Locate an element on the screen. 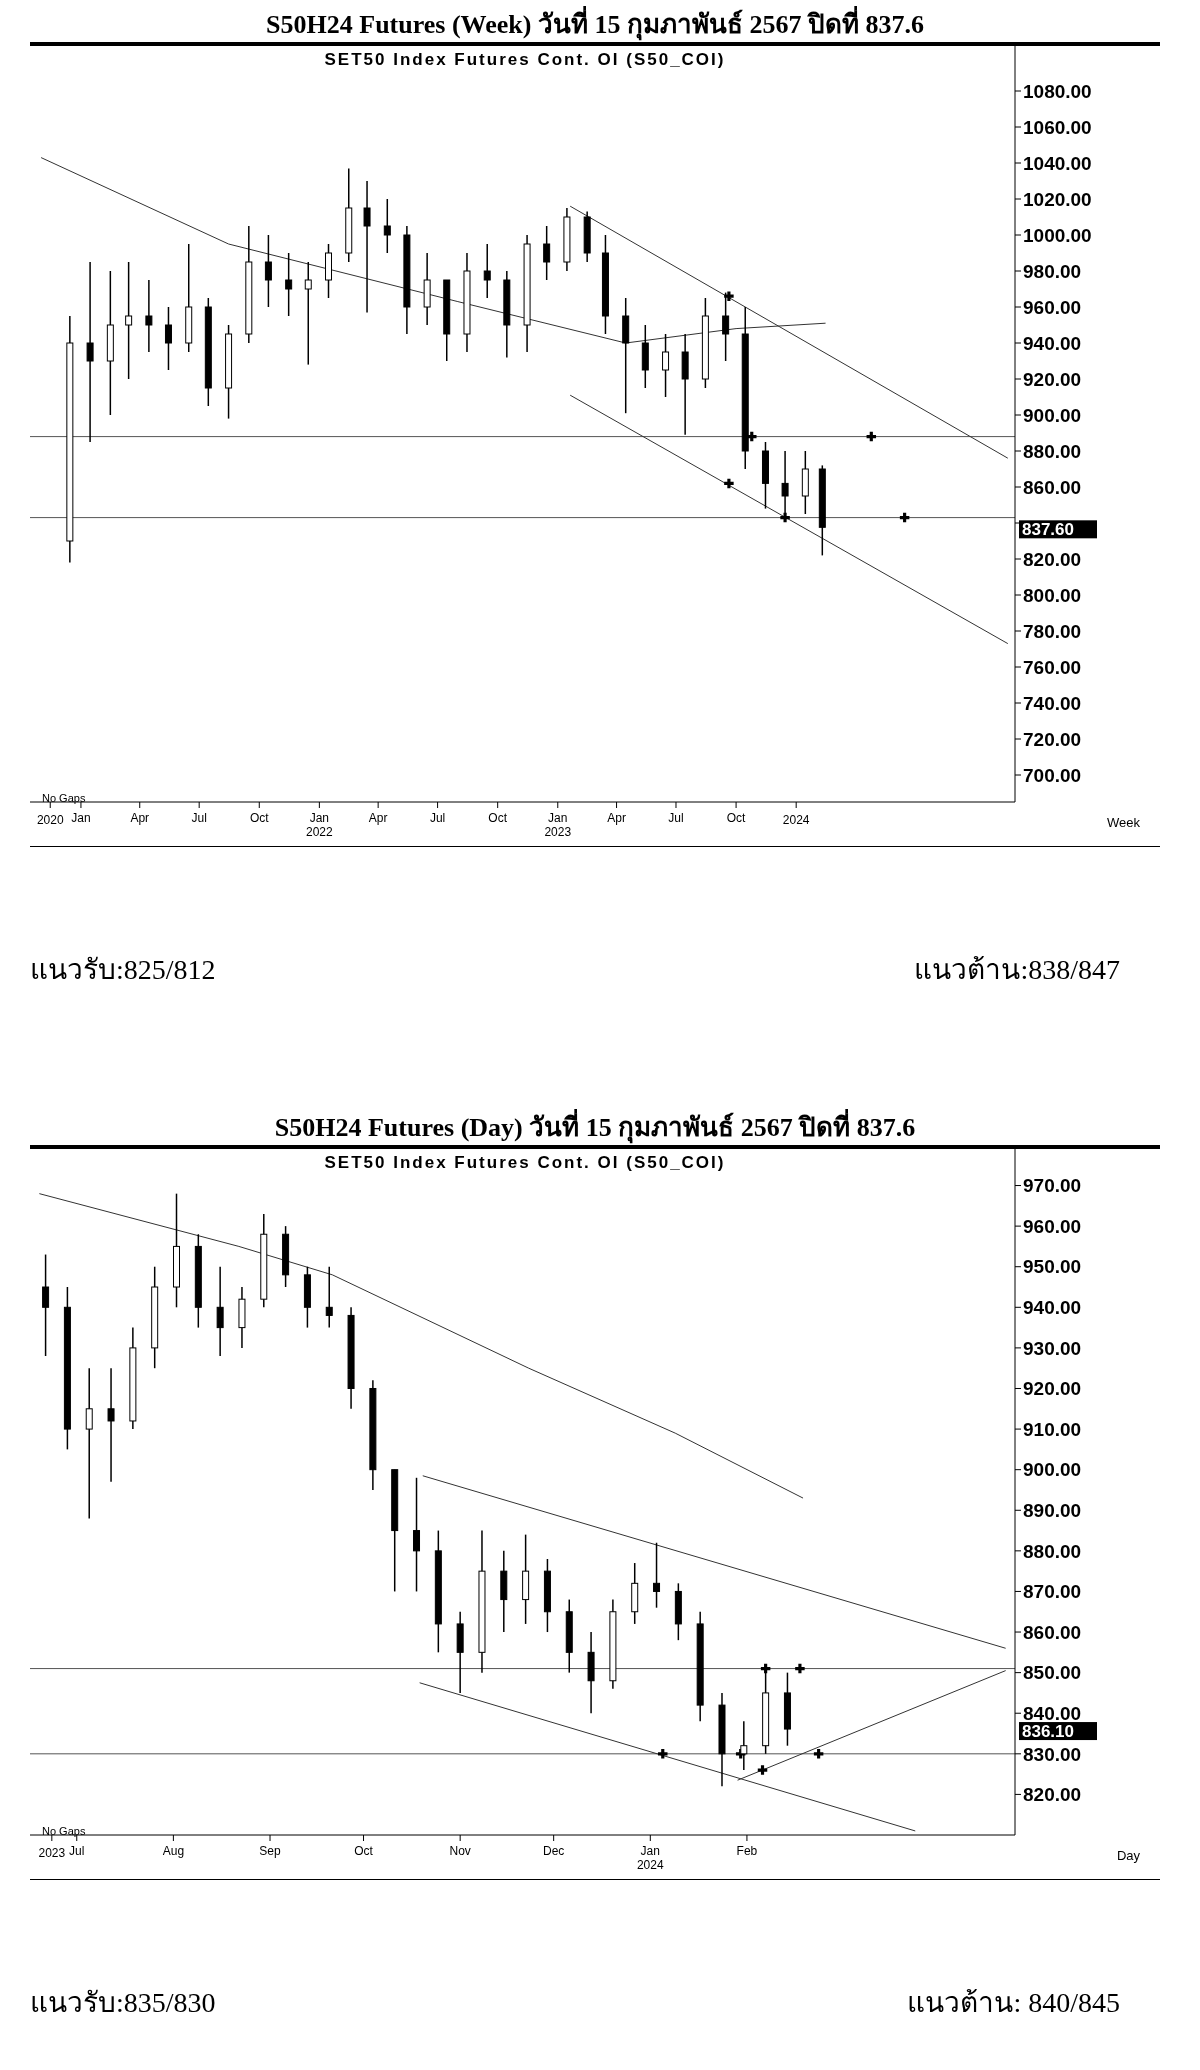 The height and width of the screenshot is (2070, 1200). text: Day is located at coordinates (1128, 1855).